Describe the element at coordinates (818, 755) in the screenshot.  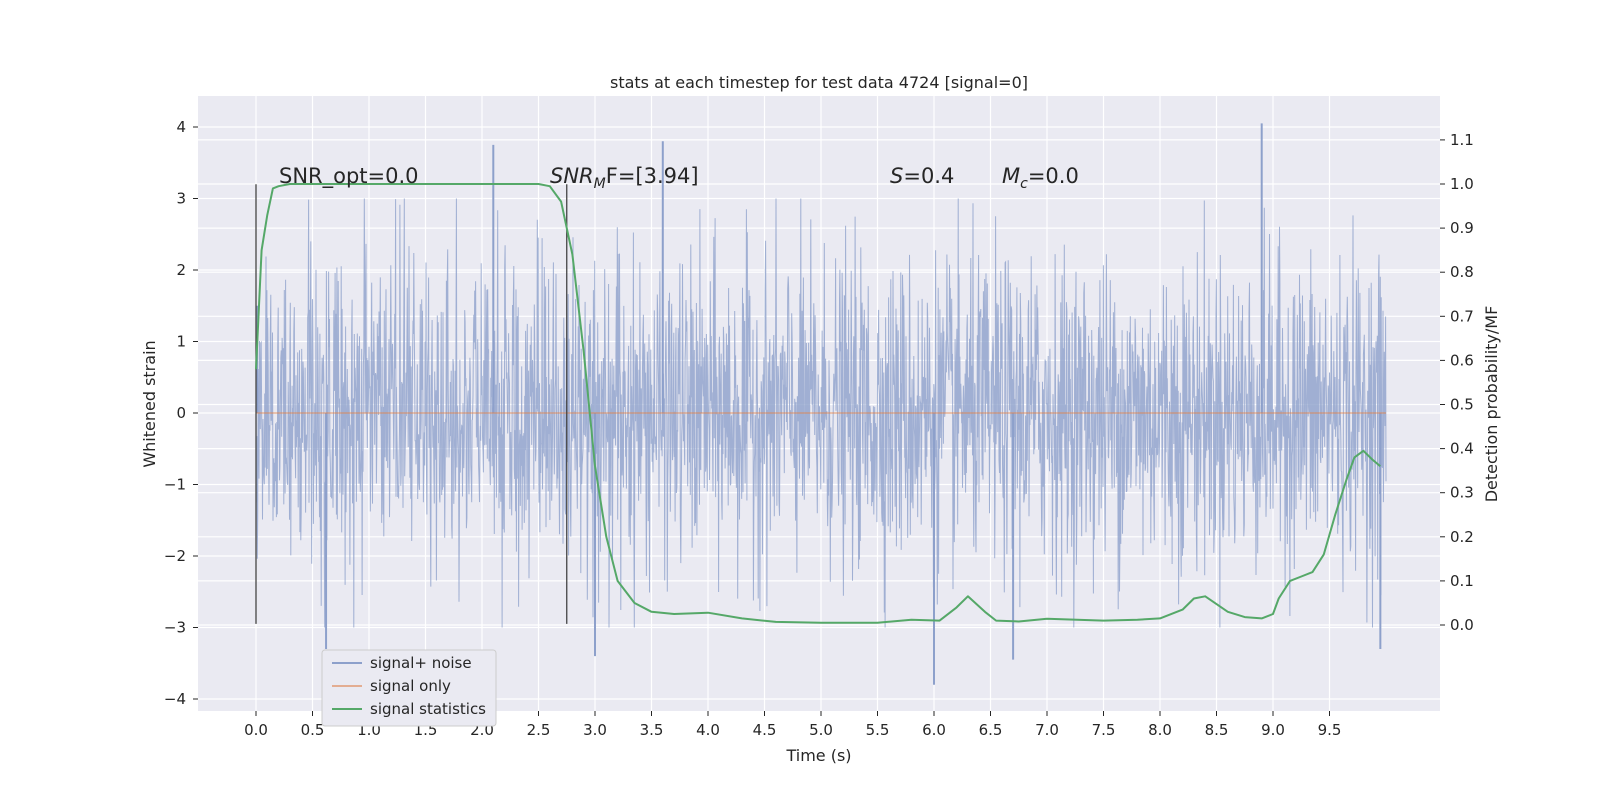
I see `x-axis-label: Time (s)` at that location.